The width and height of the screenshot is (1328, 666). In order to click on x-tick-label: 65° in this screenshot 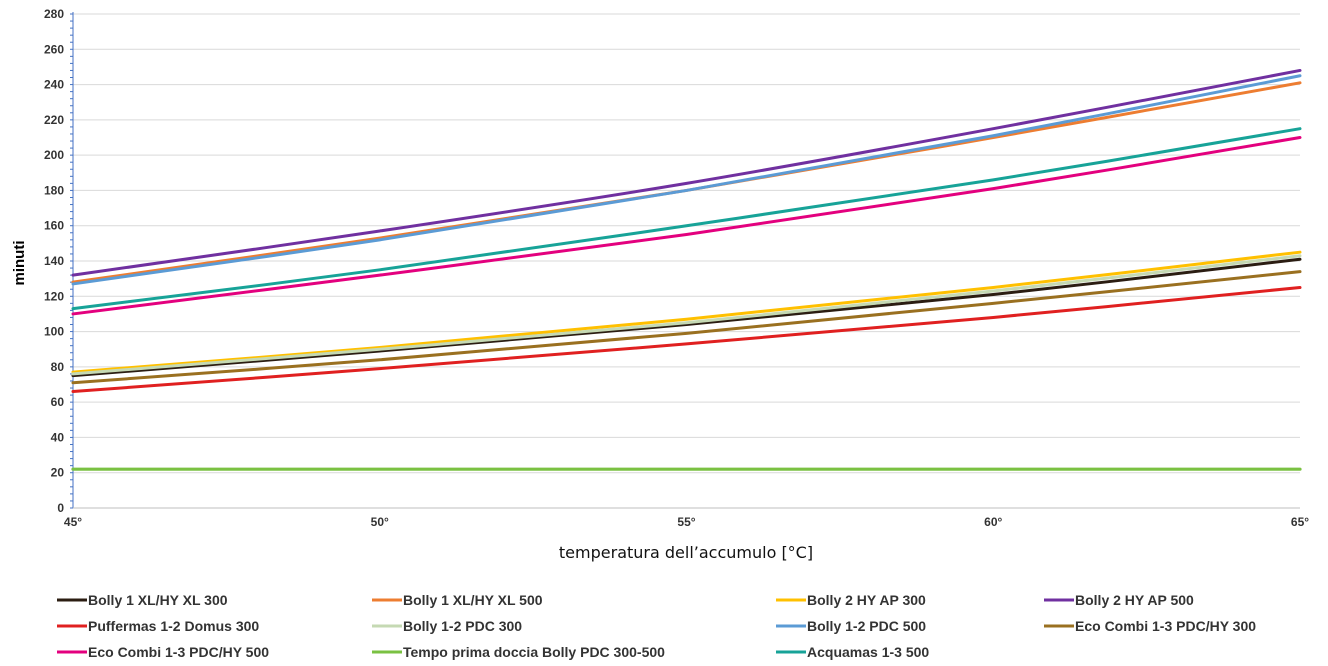, I will do `click(1300, 522)`.